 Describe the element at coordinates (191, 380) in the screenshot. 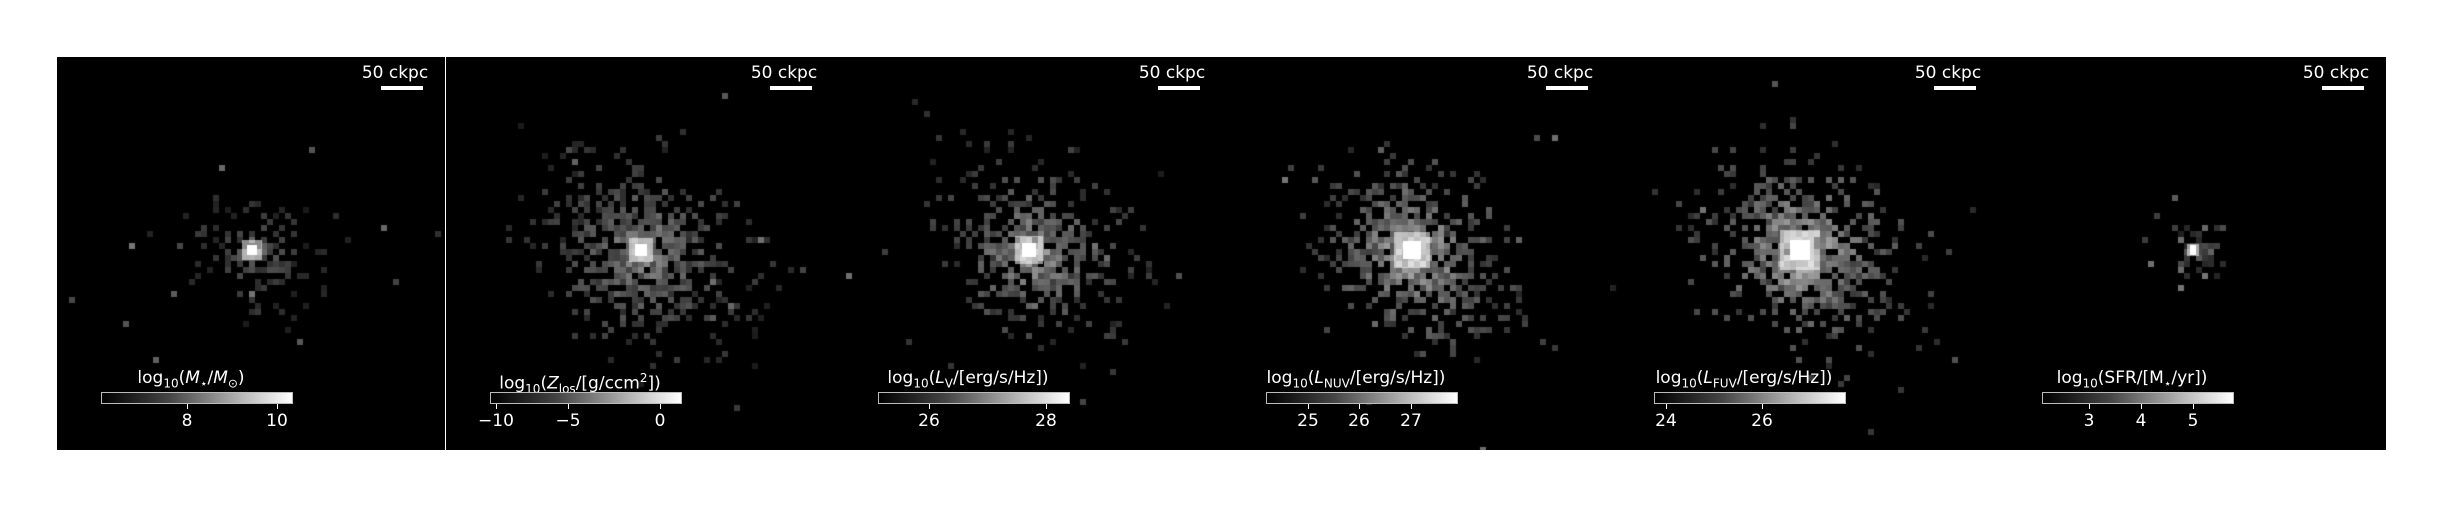

I see `colorbar-title: log10(M⋆/M⊙)` at that location.